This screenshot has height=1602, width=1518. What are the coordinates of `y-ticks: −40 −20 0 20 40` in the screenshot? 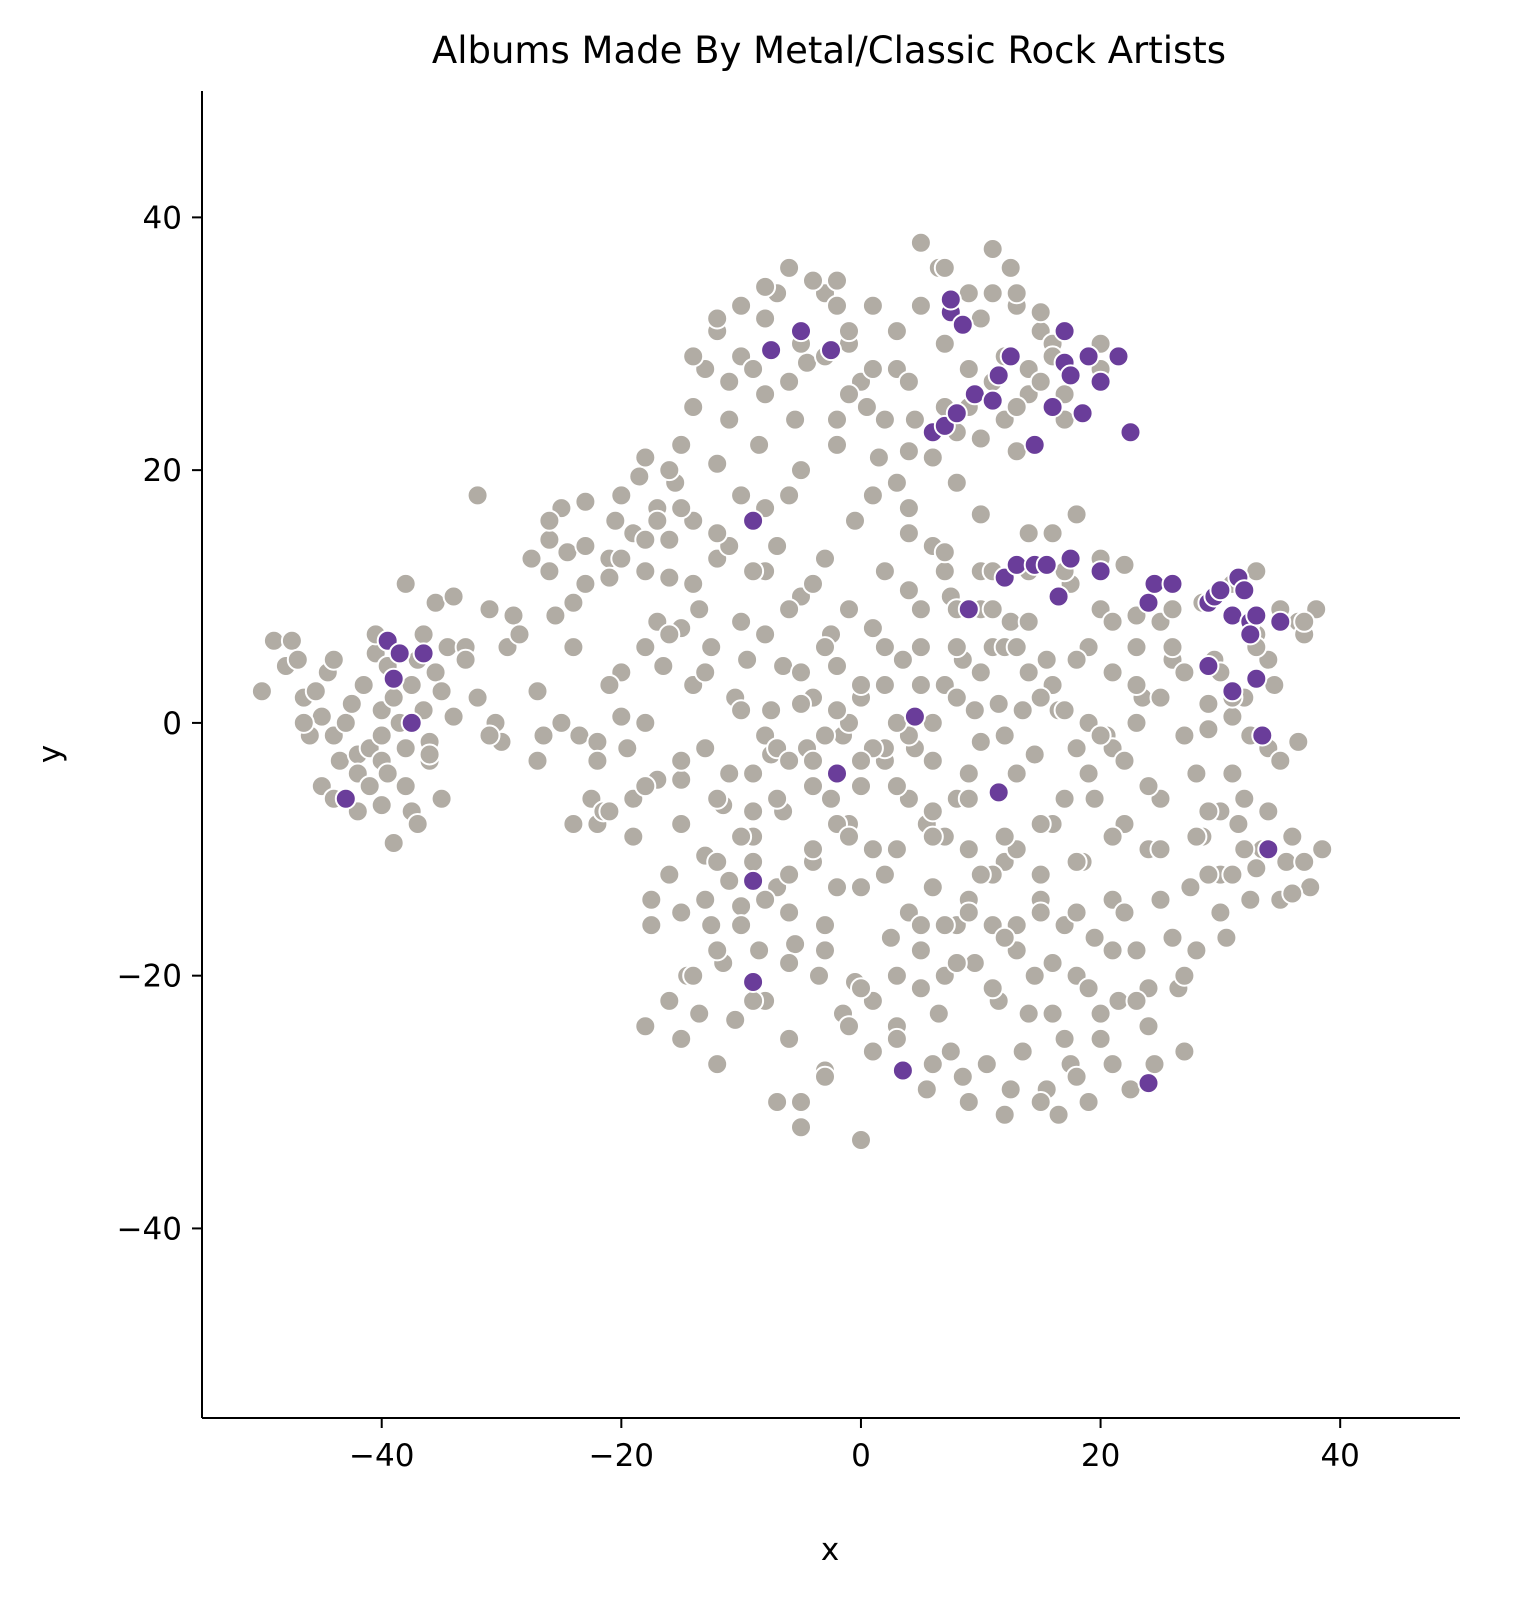 It's located at (159, 723).